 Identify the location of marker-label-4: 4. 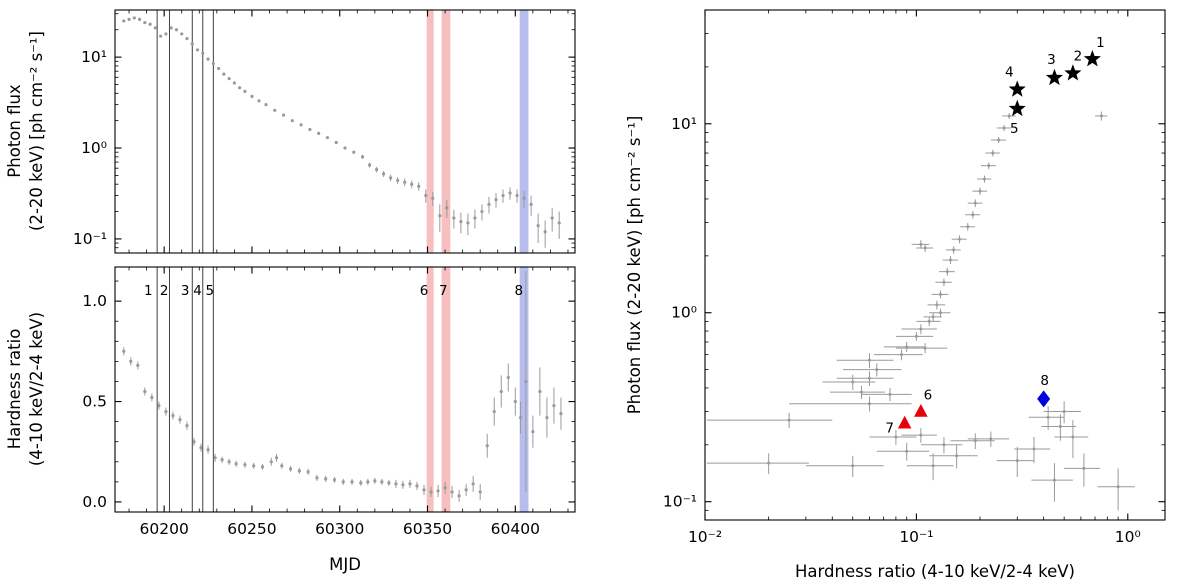
(1009, 72).